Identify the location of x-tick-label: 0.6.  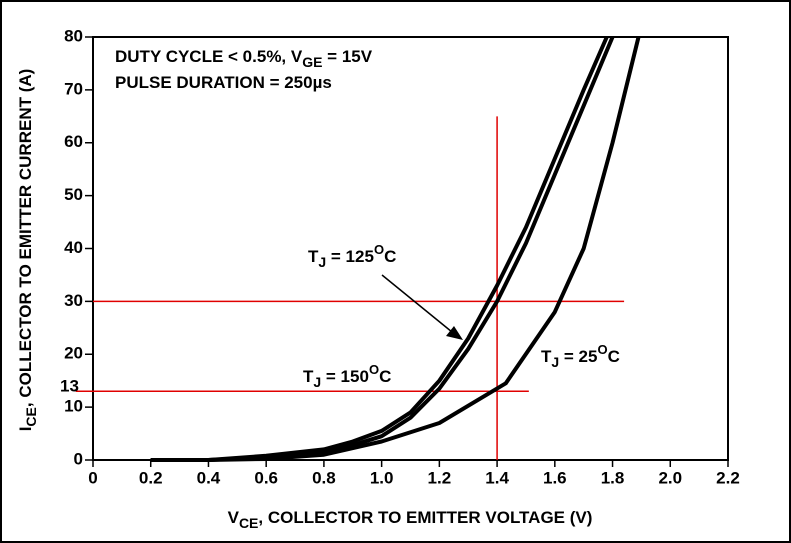
(266, 477).